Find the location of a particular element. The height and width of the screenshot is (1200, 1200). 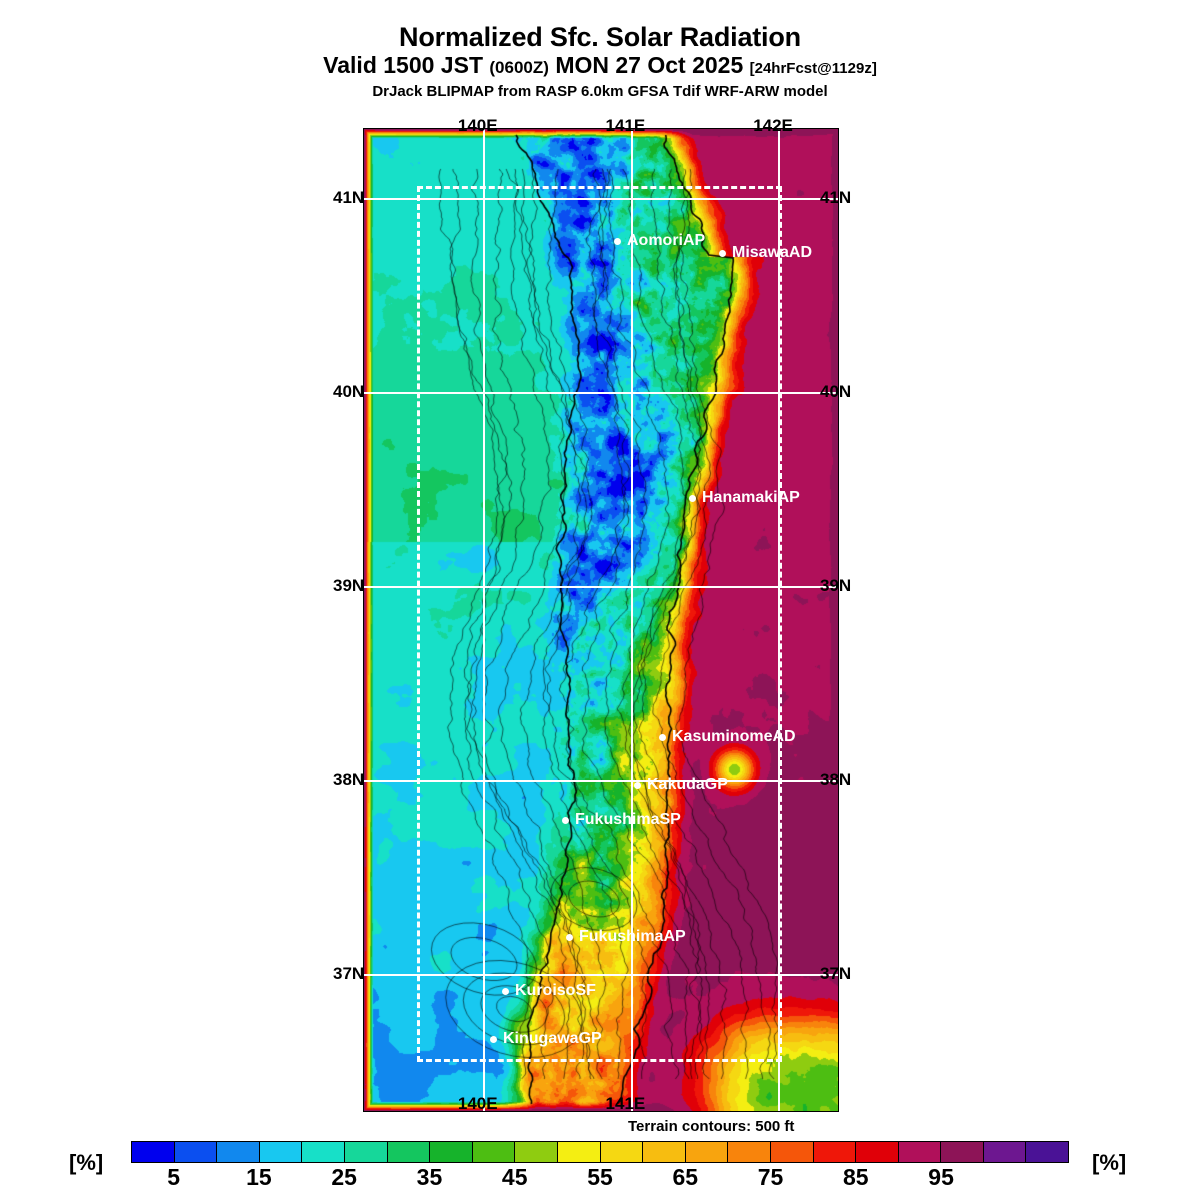

valid-date: MON 27 Oct 2025 is located at coordinates (649, 65).